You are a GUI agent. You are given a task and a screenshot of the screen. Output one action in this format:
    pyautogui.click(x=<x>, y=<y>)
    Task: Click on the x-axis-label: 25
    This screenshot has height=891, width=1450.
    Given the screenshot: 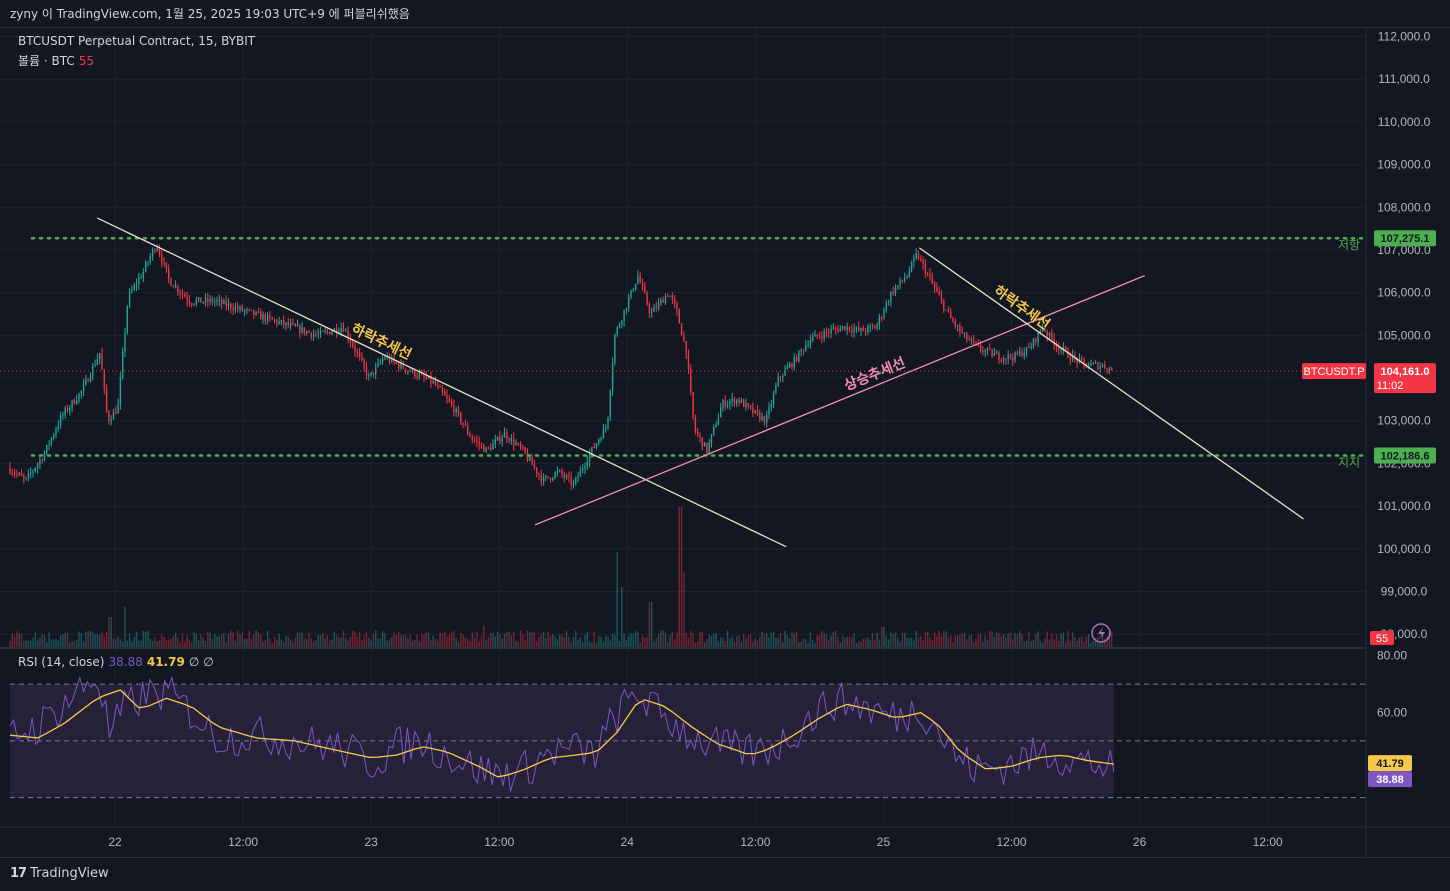 What is the action you would take?
    pyautogui.click(x=884, y=842)
    